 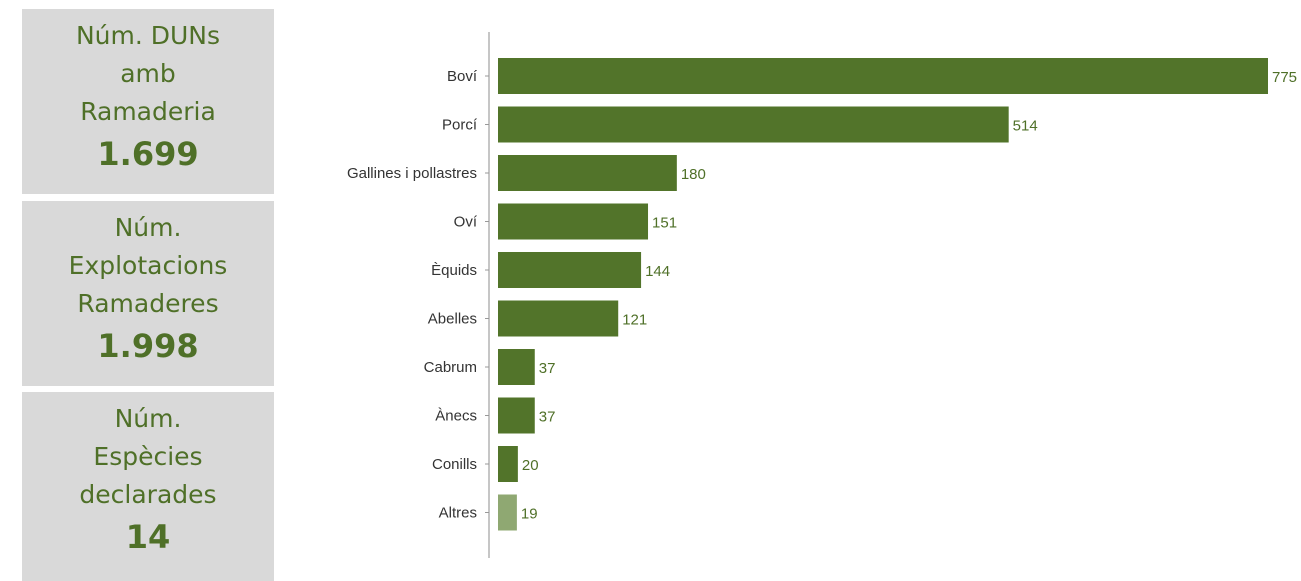 What do you see at coordinates (450, 367) in the screenshot?
I see `category-label: Cabrum` at bounding box center [450, 367].